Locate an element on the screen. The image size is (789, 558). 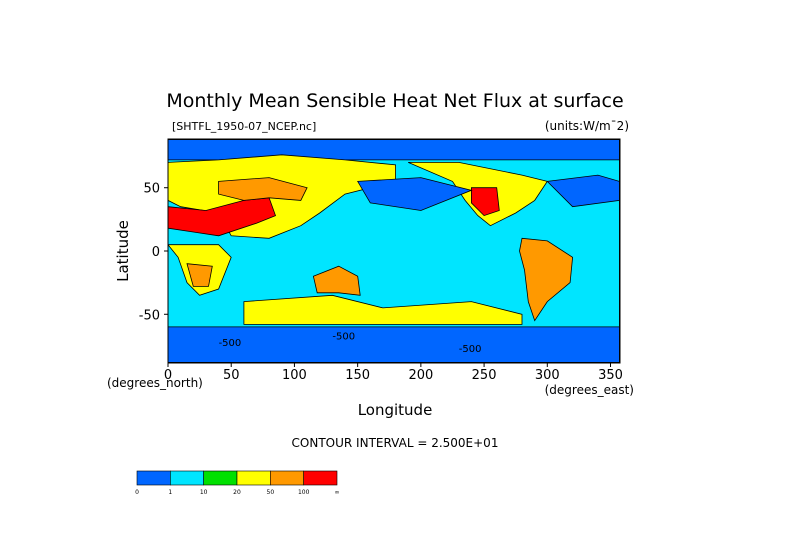
legend-label: 50 is located at coordinates (271, 492).